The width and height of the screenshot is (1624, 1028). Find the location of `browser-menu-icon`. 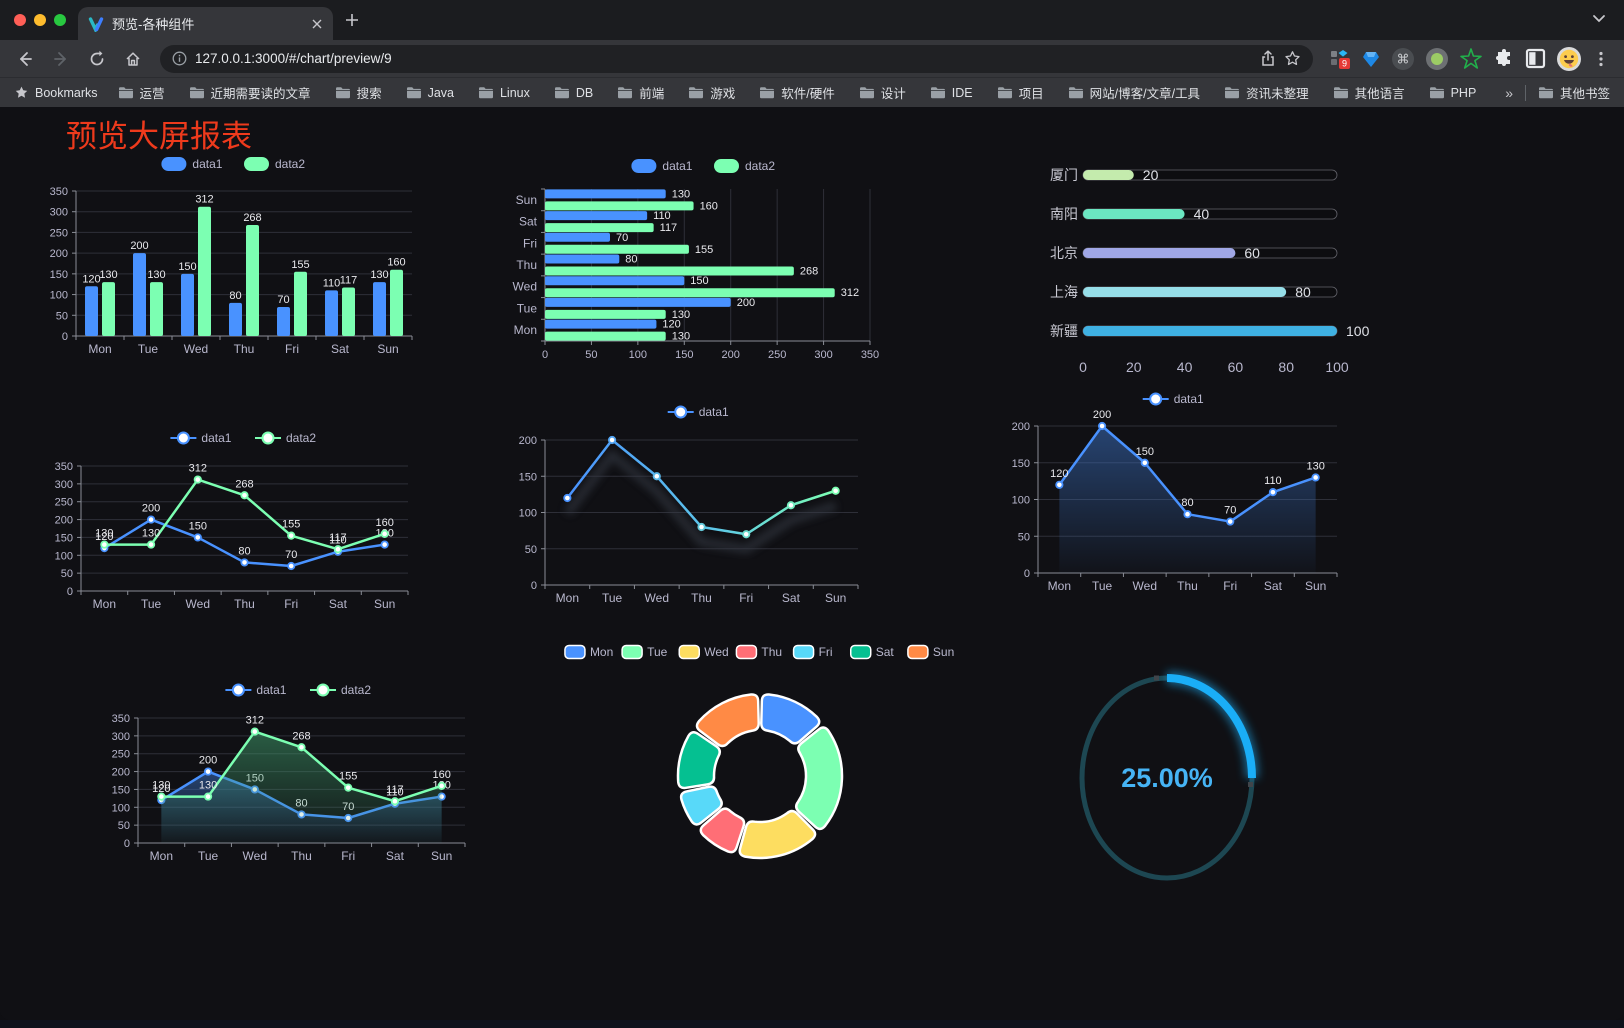

browser-menu-icon is located at coordinates (1601, 59).